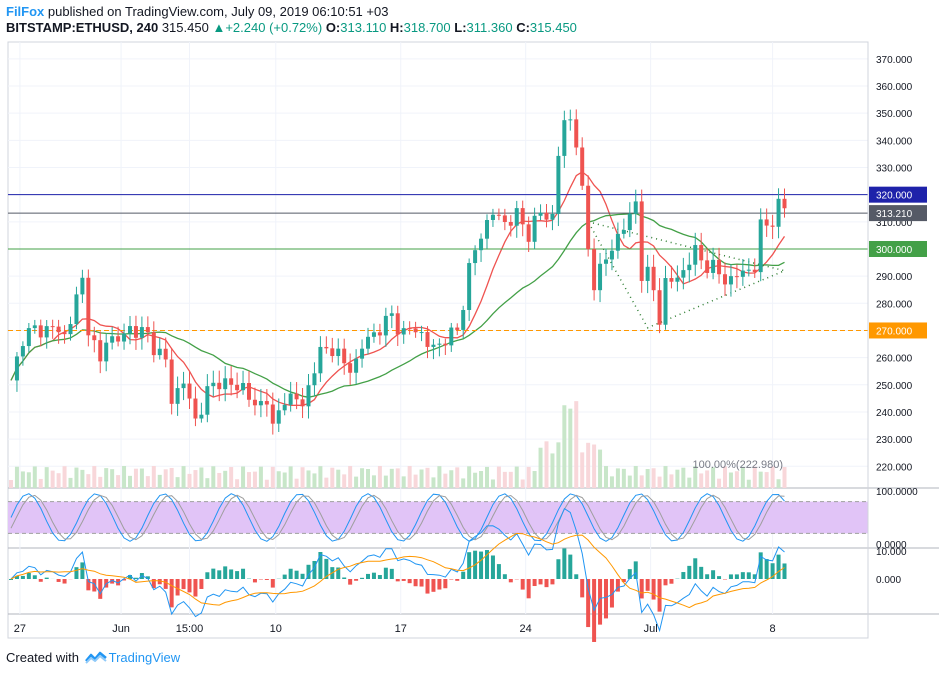  What do you see at coordinates (68, 27) in the screenshot?
I see `symbol-name: BITSTAMP:ETHUSD` at bounding box center [68, 27].